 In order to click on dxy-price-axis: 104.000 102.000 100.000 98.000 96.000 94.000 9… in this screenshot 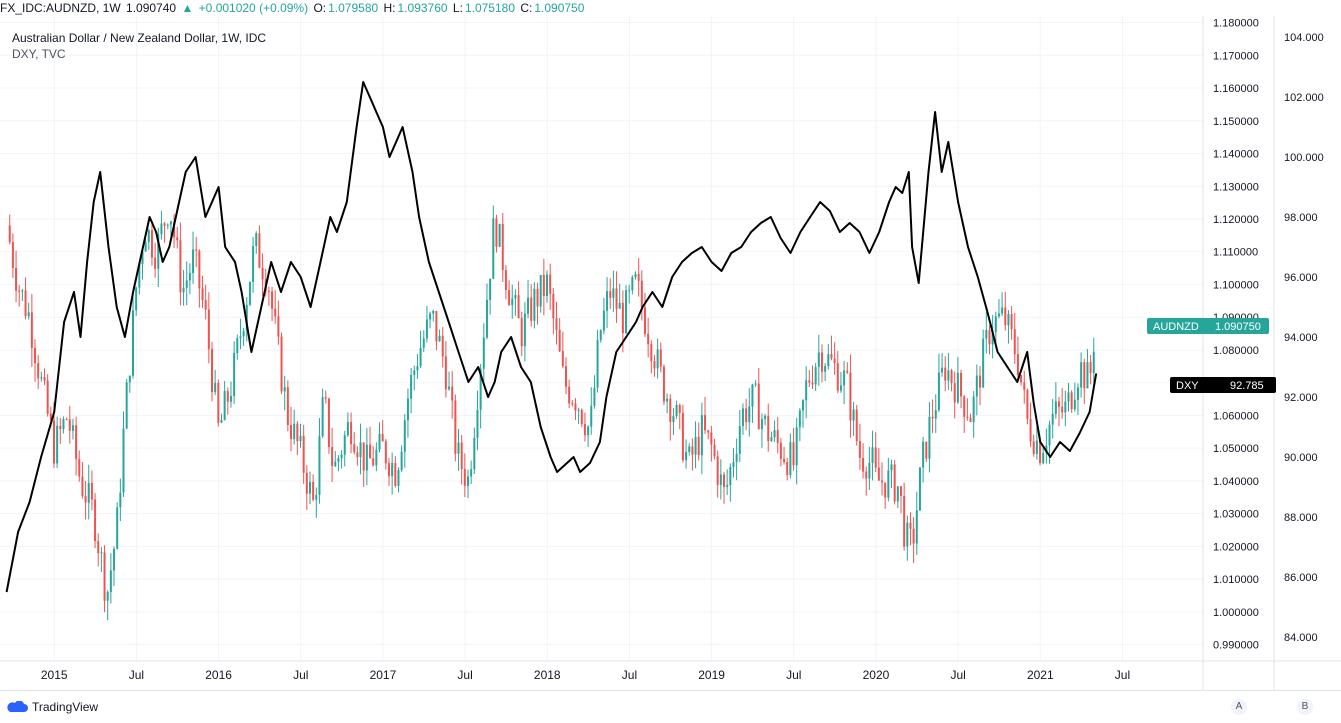, I will do `click(1304, 338)`.